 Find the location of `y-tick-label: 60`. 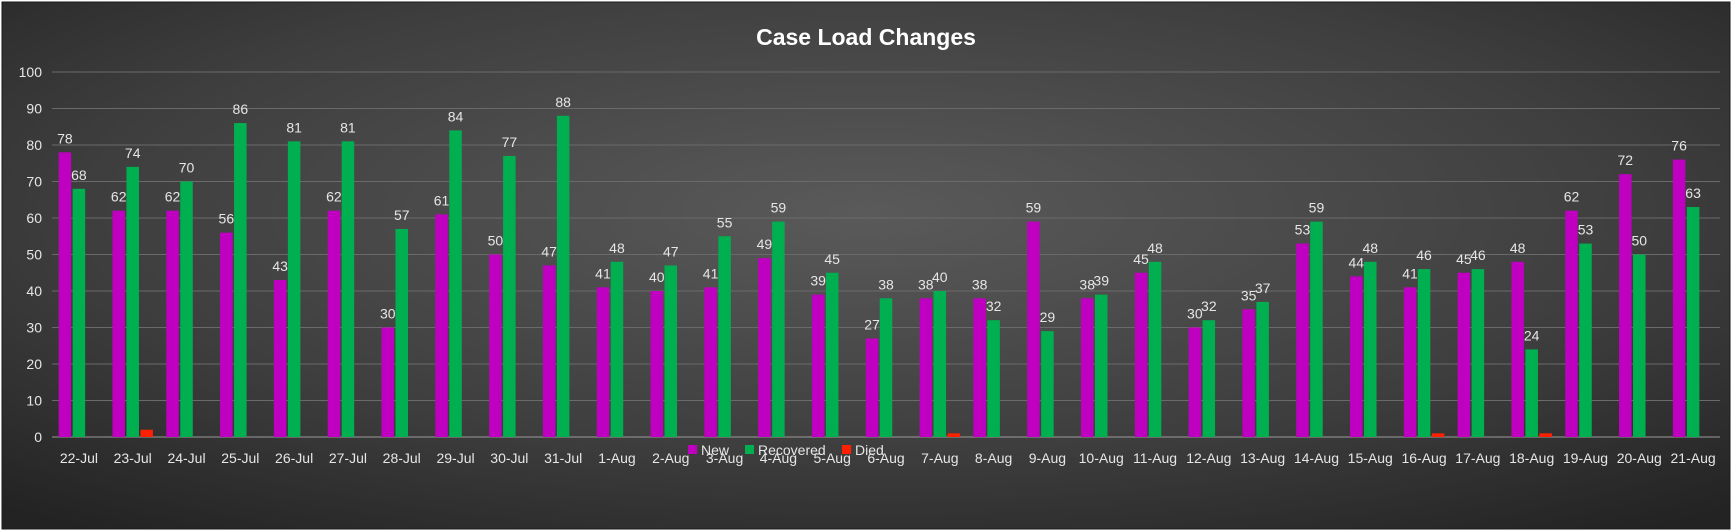

y-tick-label: 60 is located at coordinates (34, 218).